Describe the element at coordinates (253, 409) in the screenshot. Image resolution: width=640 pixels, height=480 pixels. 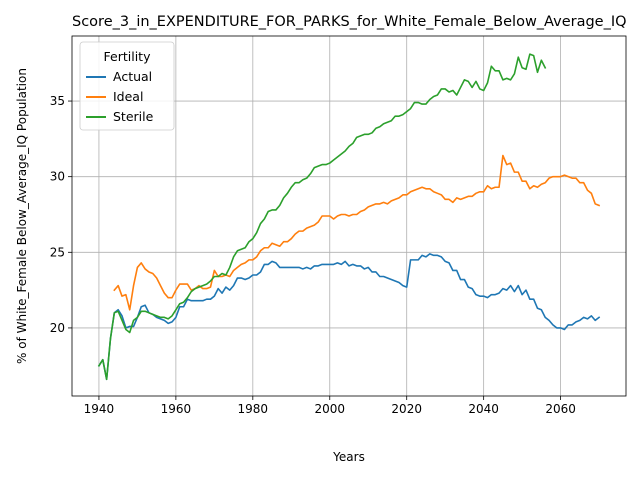
I see `x-tick-label: 1980` at that location.